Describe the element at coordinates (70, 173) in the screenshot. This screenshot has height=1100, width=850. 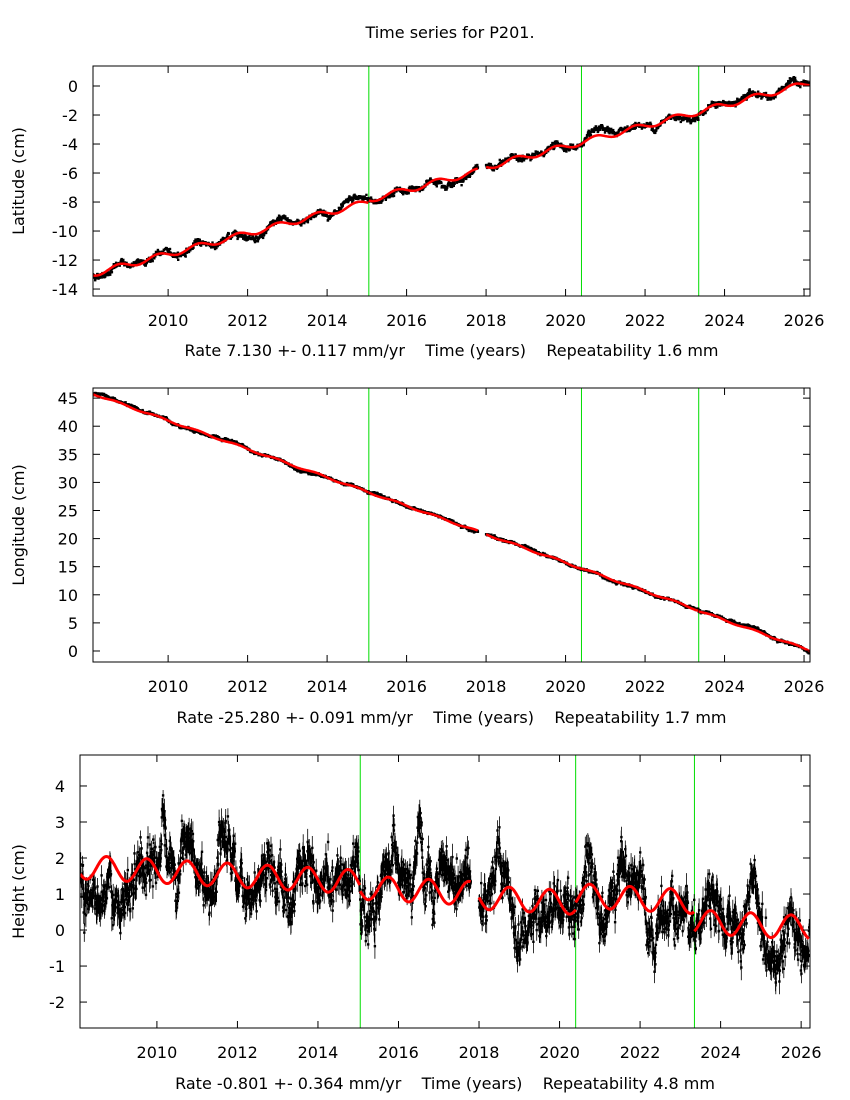
I see `y-tick-label: -6` at that location.